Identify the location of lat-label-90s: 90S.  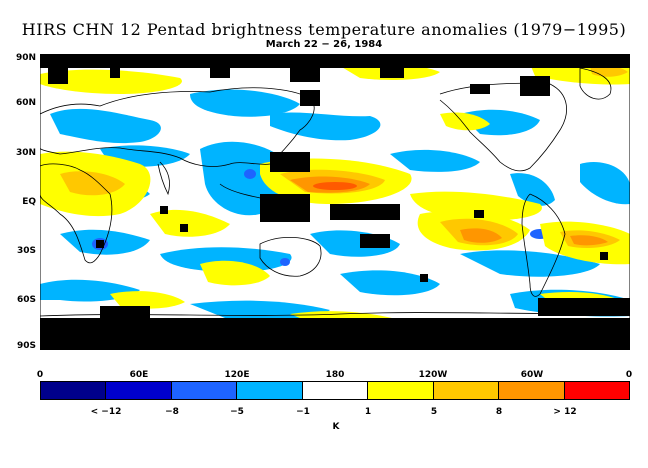
(26, 346).